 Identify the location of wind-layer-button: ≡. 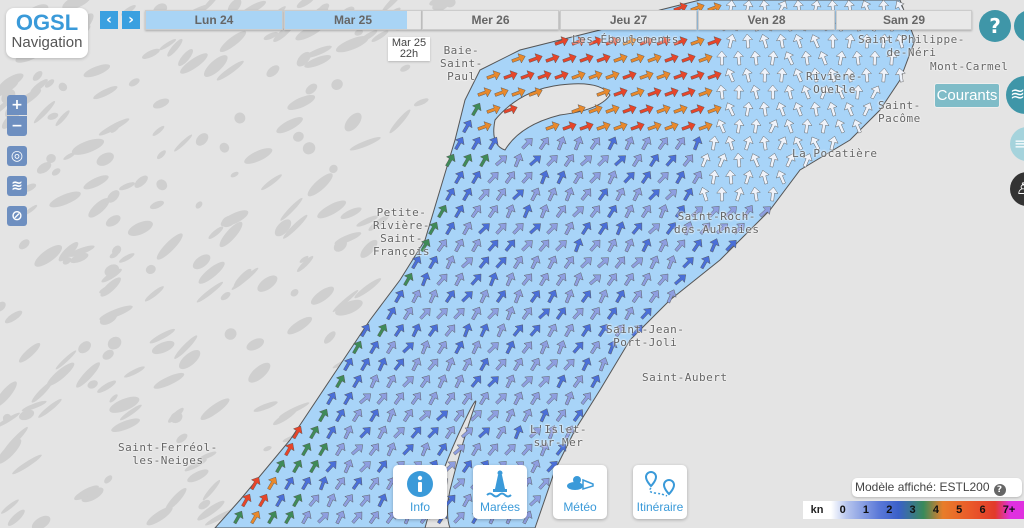
(1017, 144).